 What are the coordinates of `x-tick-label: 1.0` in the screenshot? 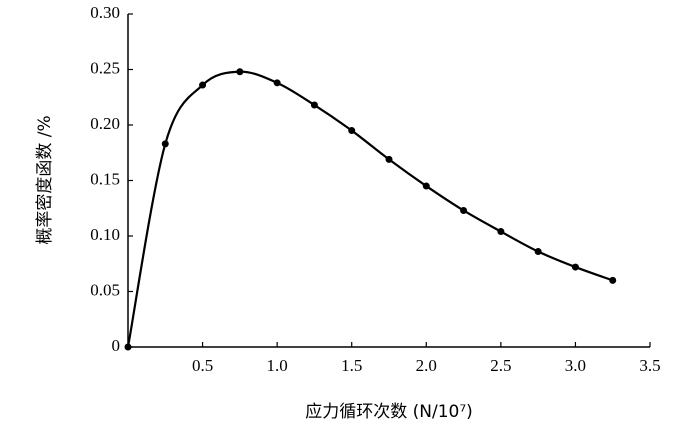 It's located at (277, 365).